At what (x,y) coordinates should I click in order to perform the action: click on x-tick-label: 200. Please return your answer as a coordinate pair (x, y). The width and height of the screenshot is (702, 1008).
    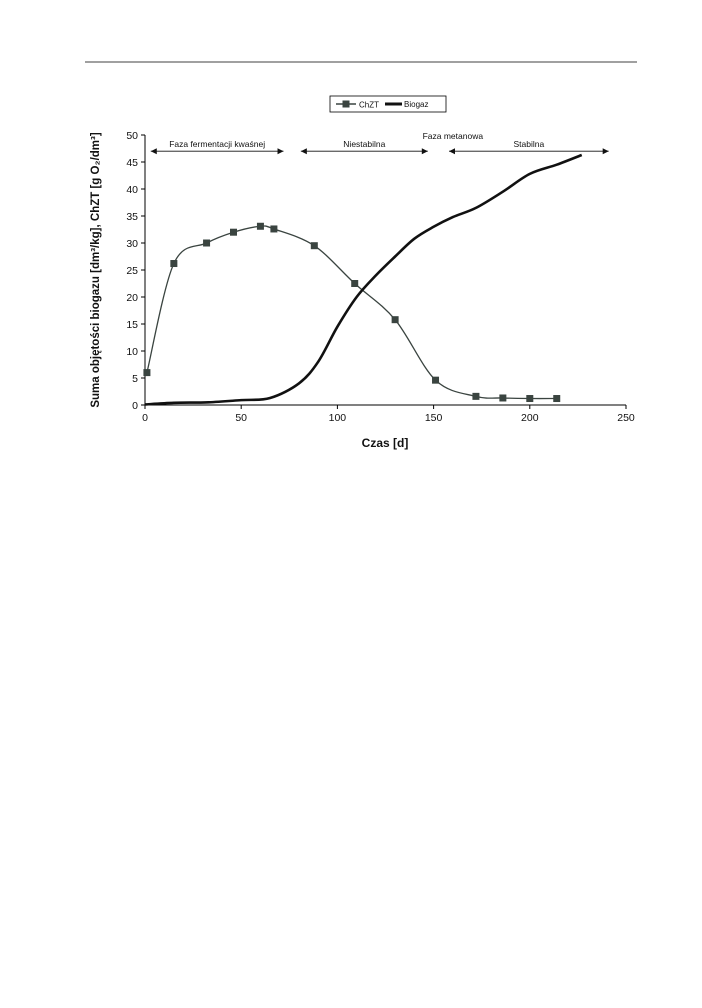
    Looking at the image, I should click on (530, 418).